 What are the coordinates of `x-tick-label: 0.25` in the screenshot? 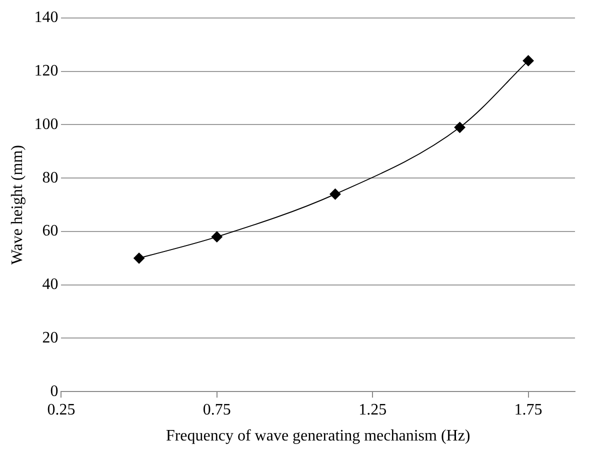 It's located at (61, 409).